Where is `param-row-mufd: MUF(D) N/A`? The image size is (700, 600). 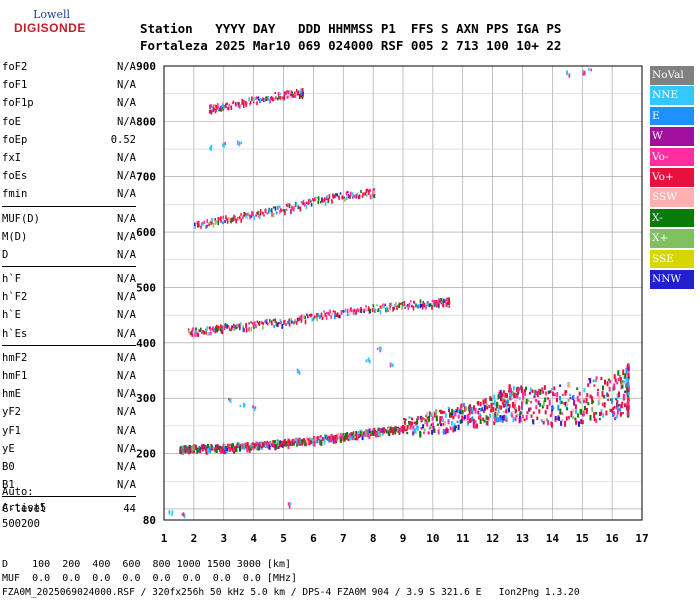 param-row-mufd: MUF(D) N/A is located at coordinates (69, 219).